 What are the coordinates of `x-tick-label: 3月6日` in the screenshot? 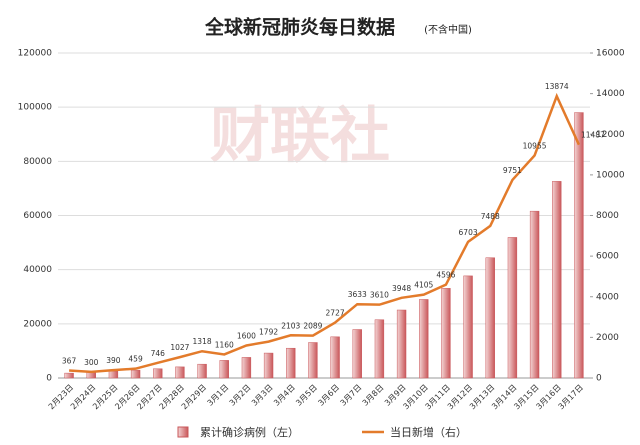 It's located at (328, 395).